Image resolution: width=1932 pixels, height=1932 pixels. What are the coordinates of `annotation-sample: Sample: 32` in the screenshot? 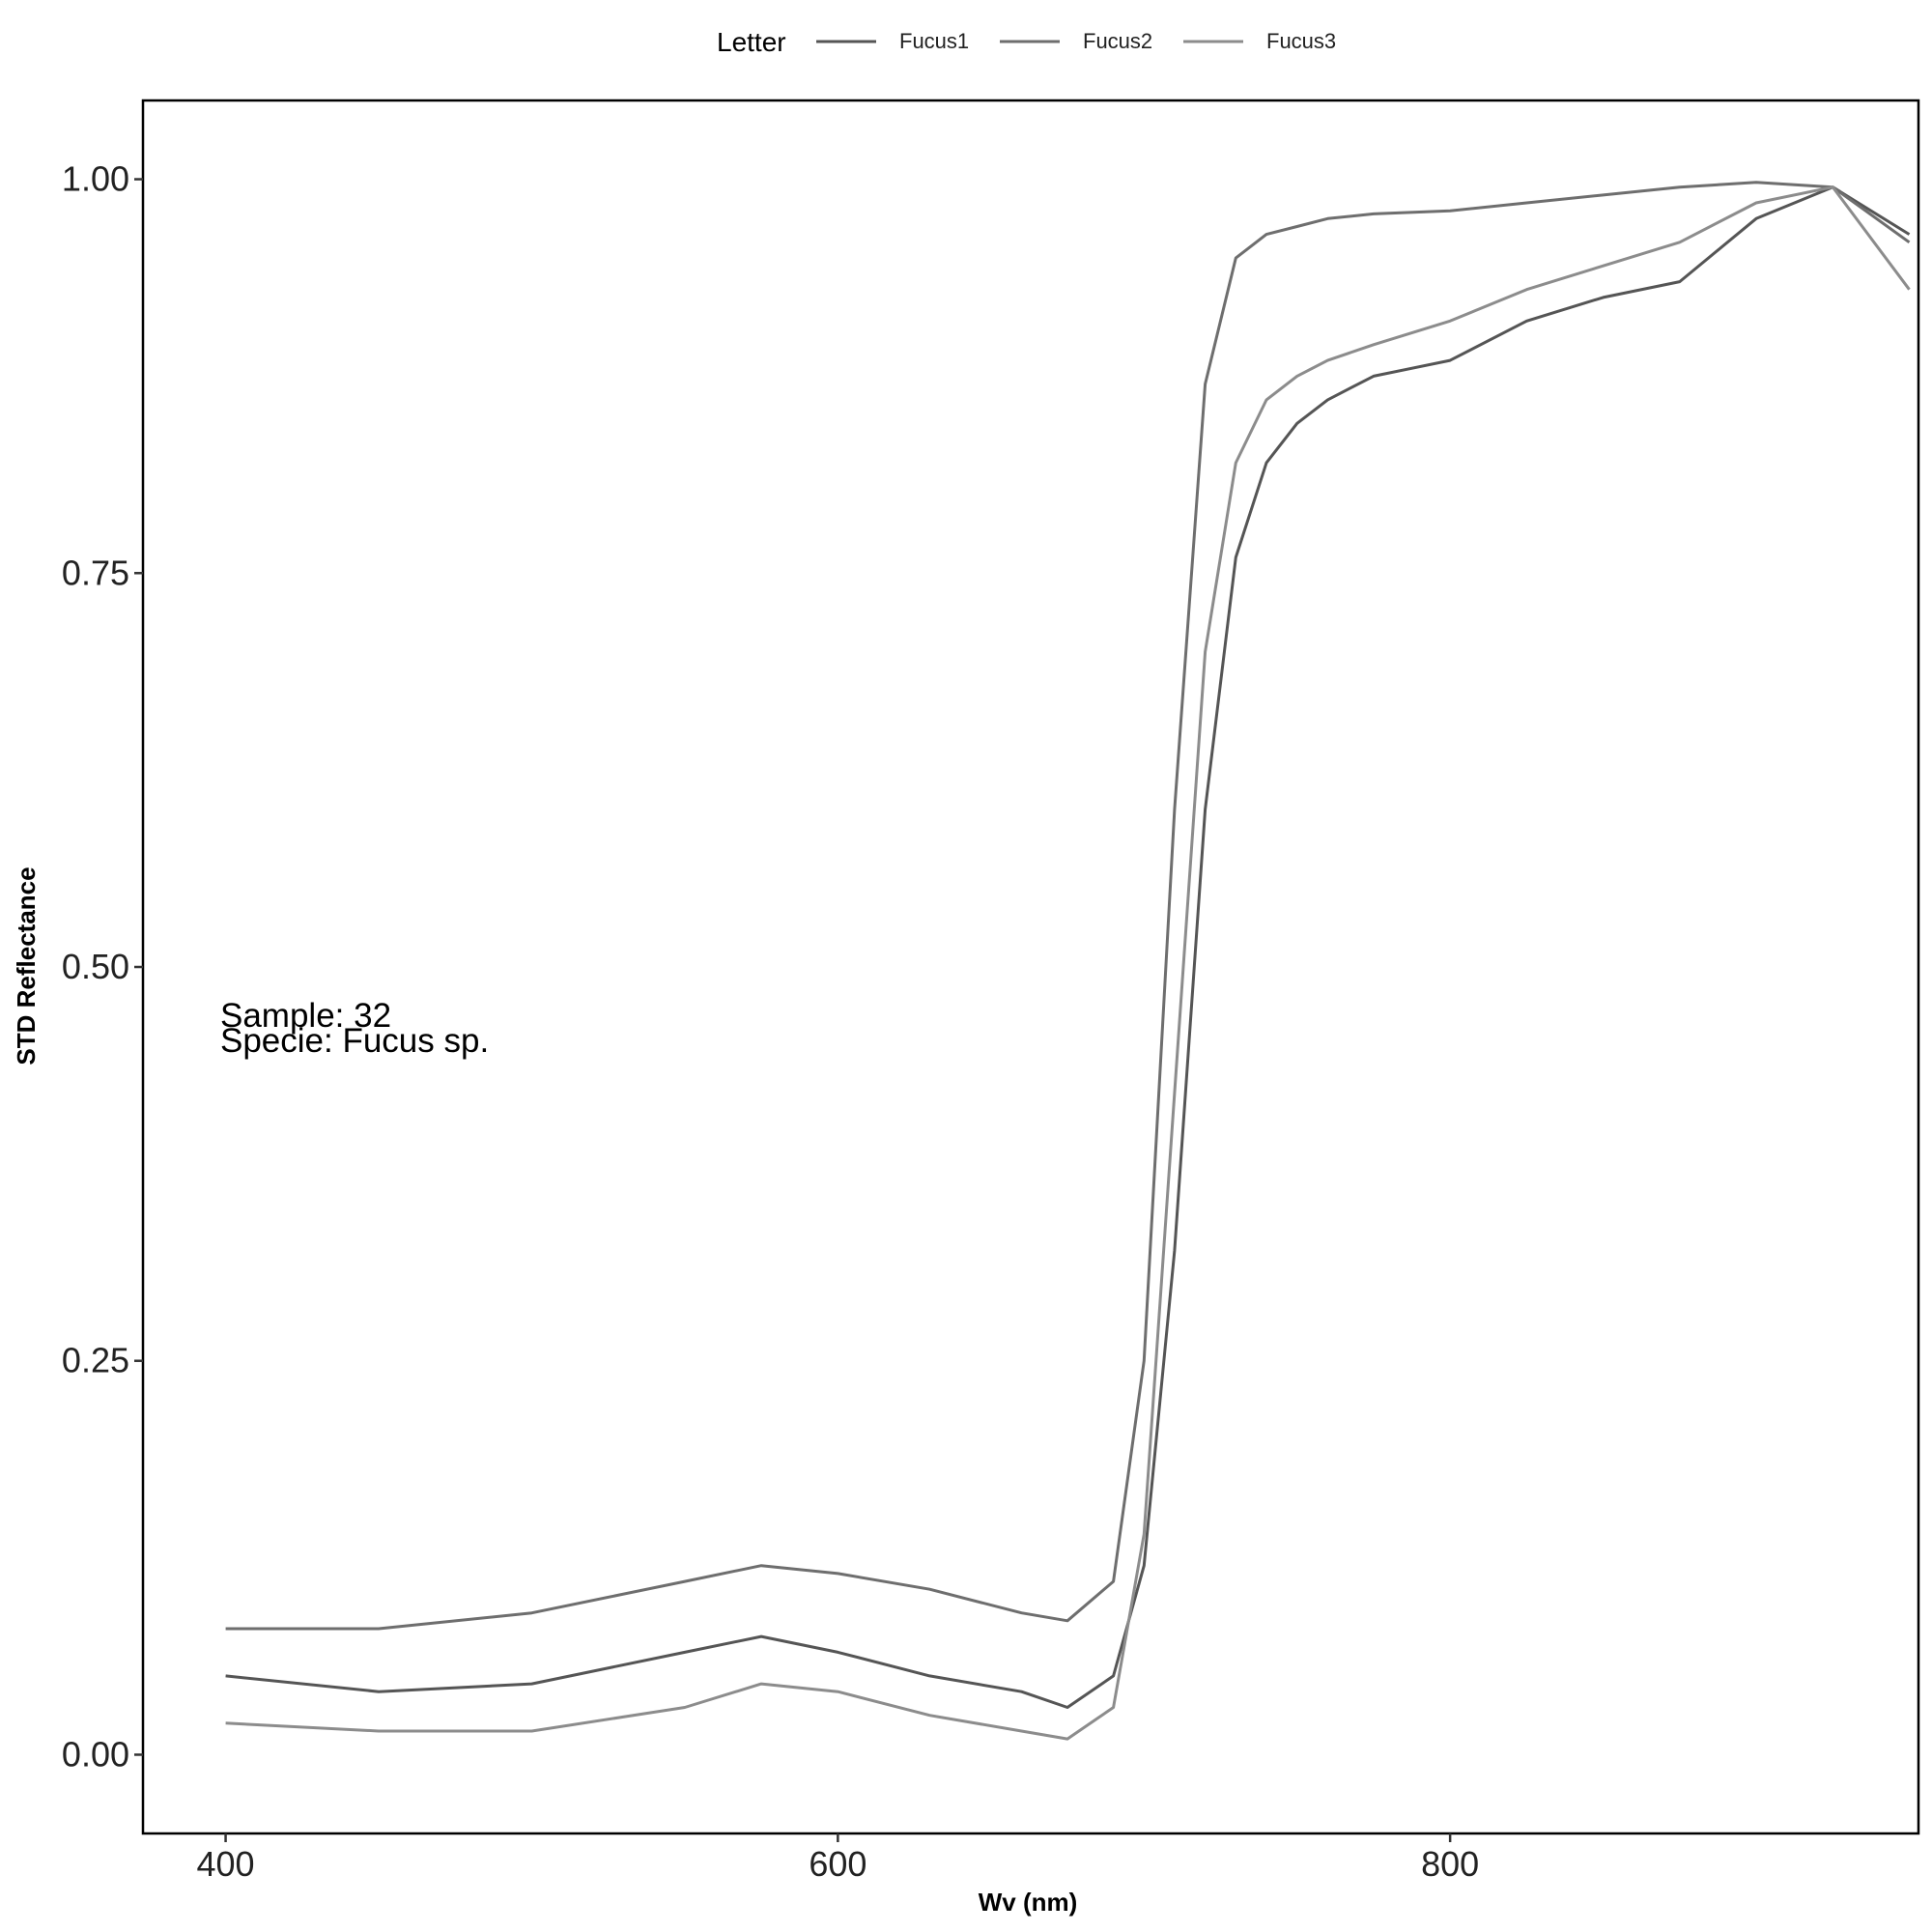 It's located at (305, 1016).